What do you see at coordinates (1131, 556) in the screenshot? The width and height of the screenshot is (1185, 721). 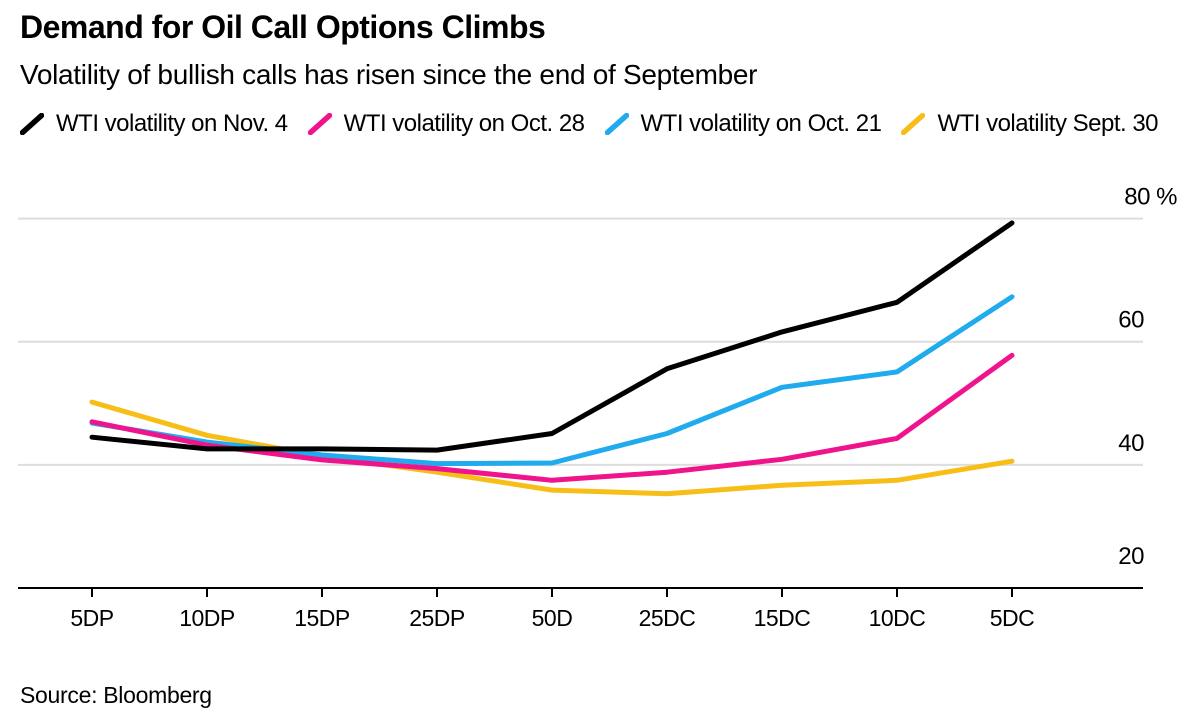 I see `y-axis-tick-label: 20` at bounding box center [1131, 556].